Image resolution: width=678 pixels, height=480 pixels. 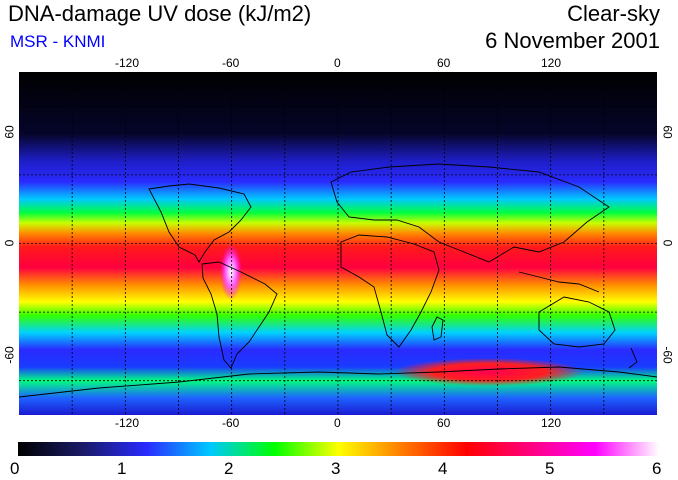 What do you see at coordinates (577, 322) in the screenshot?
I see `coast-australia` at bounding box center [577, 322].